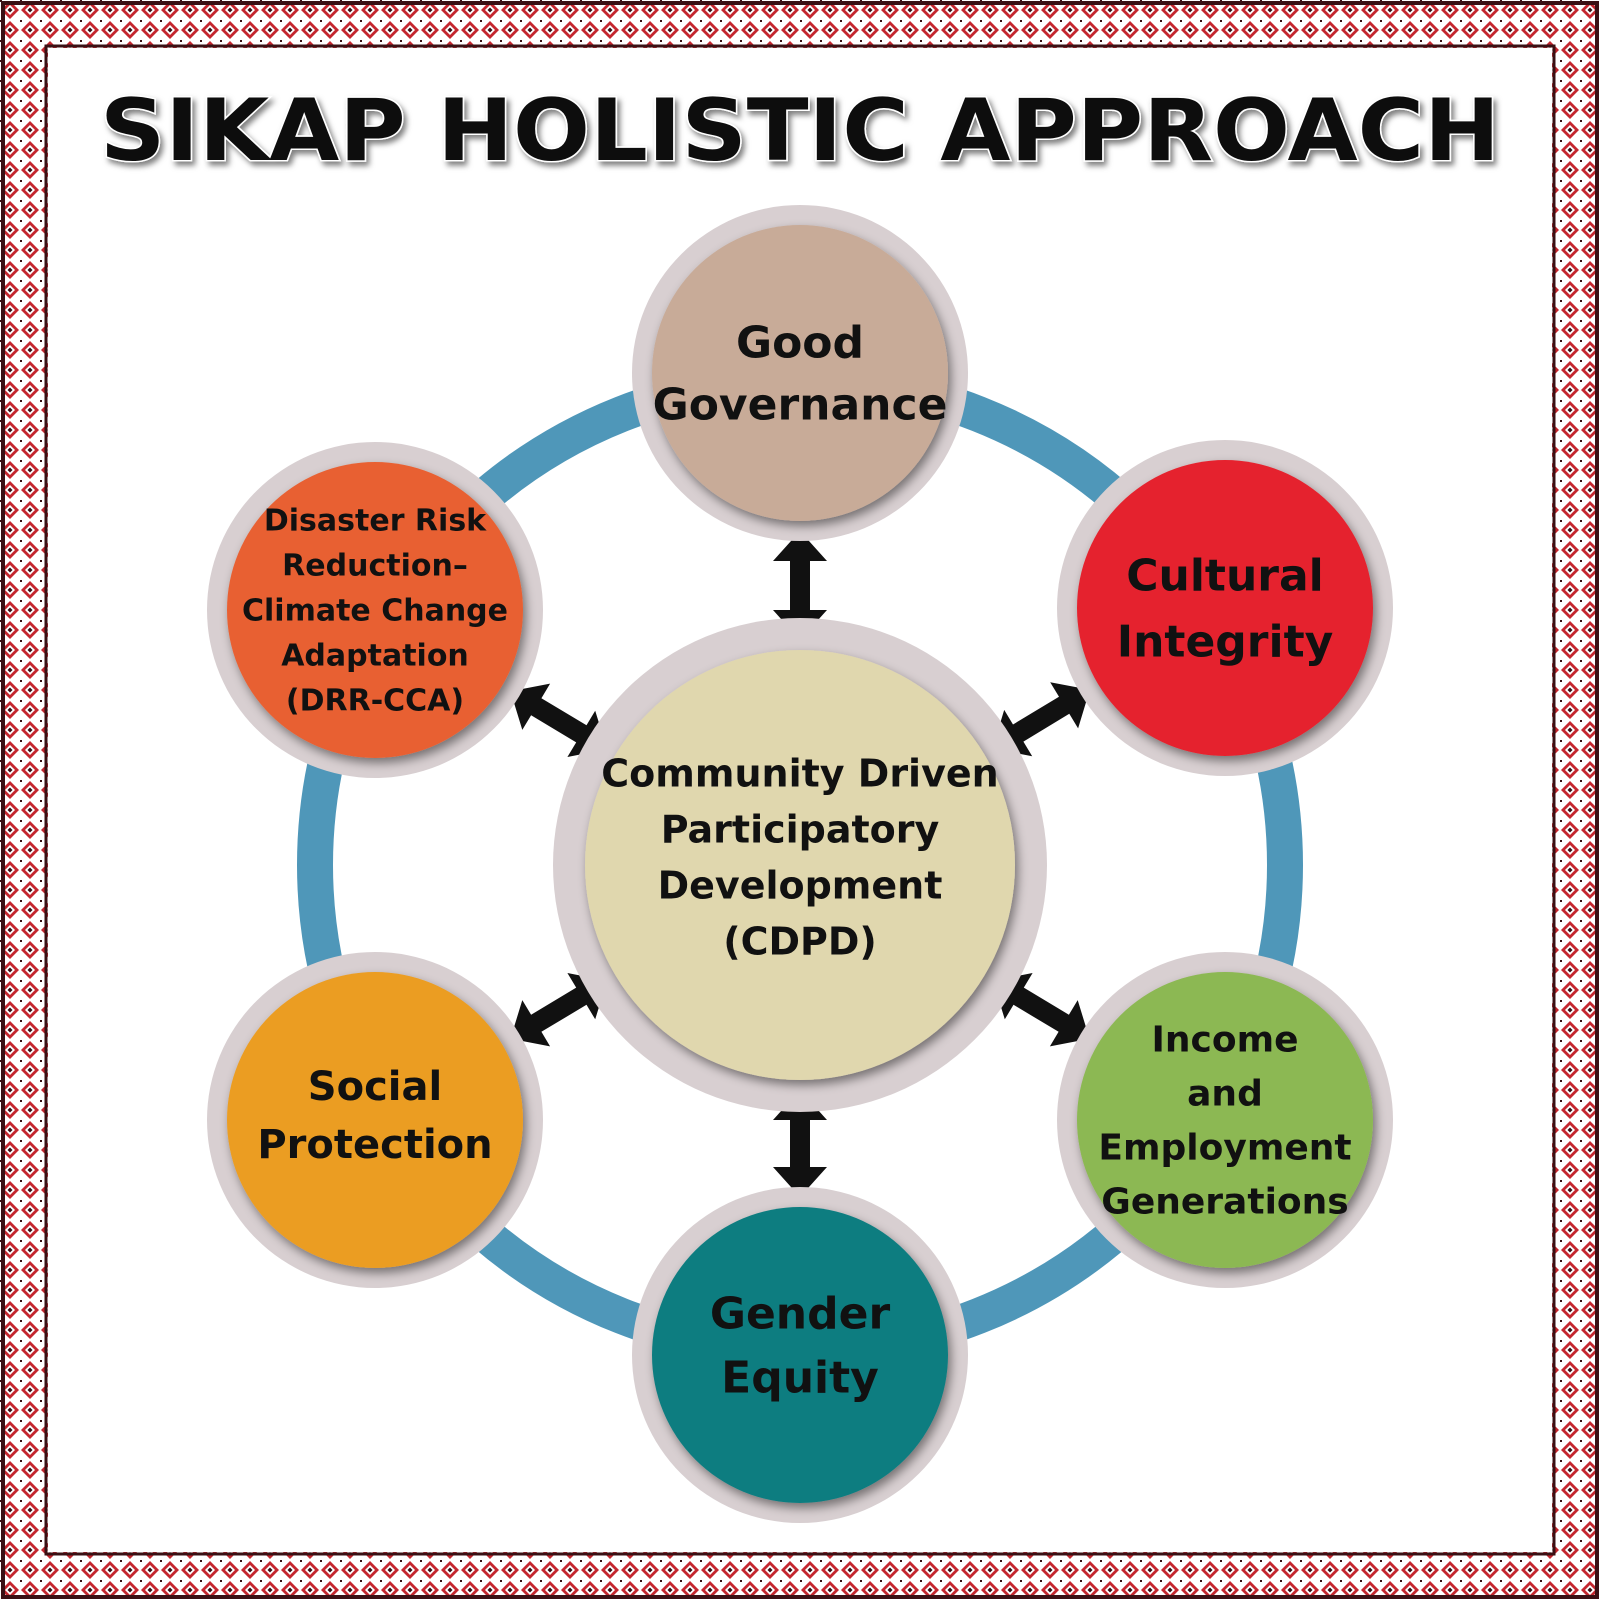  What do you see at coordinates (1041, 719) in the screenshot?
I see `arrow-cultural-integrity` at bounding box center [1041, 719].